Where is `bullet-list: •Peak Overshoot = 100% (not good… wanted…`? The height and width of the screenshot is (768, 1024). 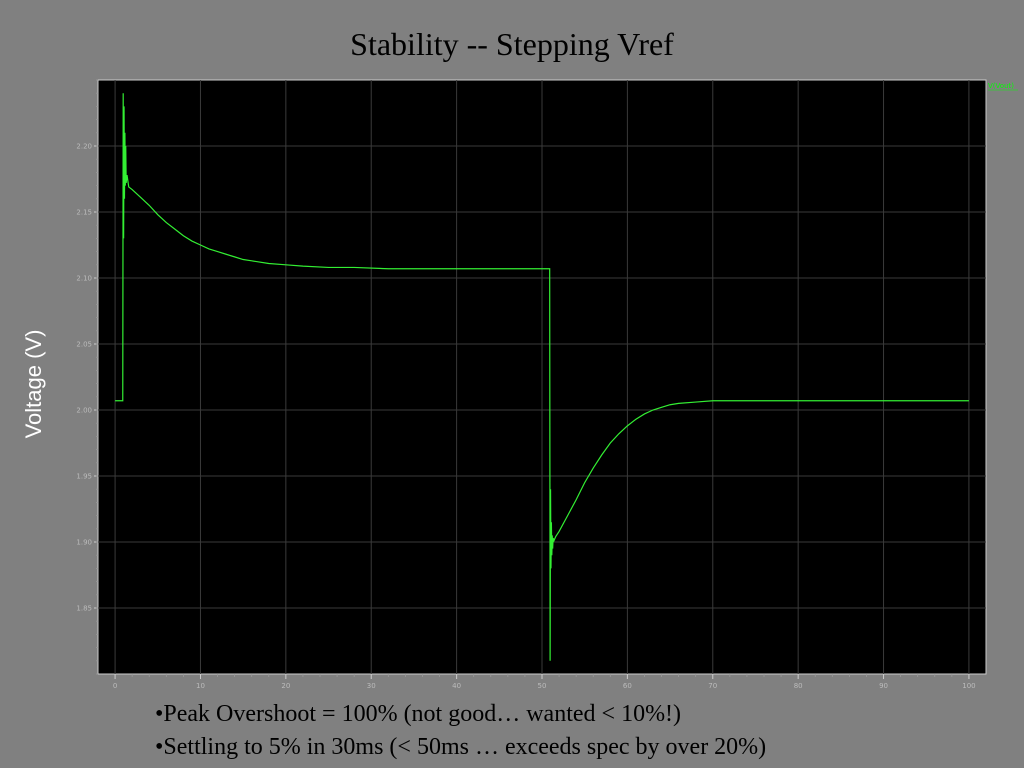
bullet-list: •Peak Overshoot = 100% (not good… wanted… is located at coordinates (460, 731).